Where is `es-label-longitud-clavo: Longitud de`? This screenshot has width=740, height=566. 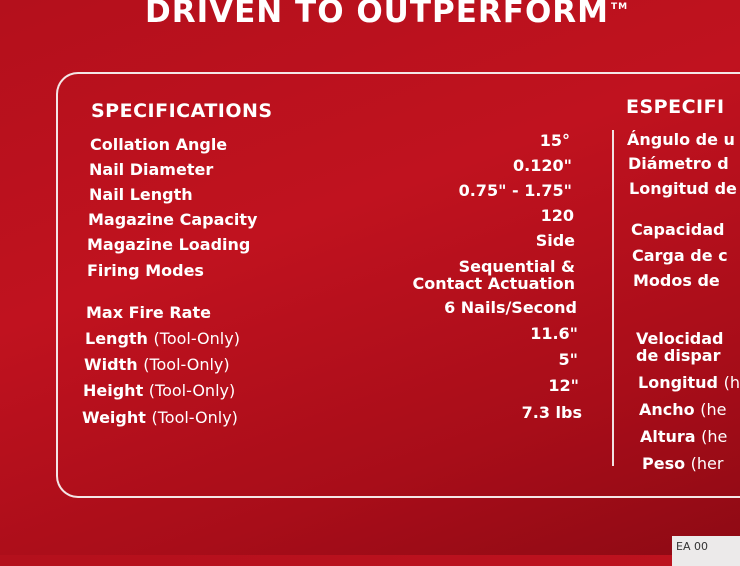
es-label-longitud-clavo: Longitud de is located at coordinates (683, 188).